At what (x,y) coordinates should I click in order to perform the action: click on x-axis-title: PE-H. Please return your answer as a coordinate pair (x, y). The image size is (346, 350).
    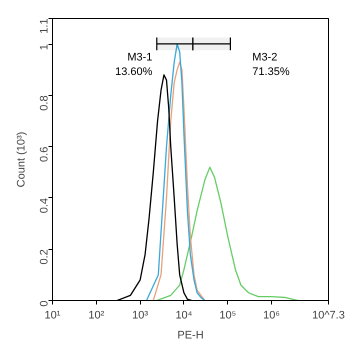
    Looking at the image, I should click on (190, 336).